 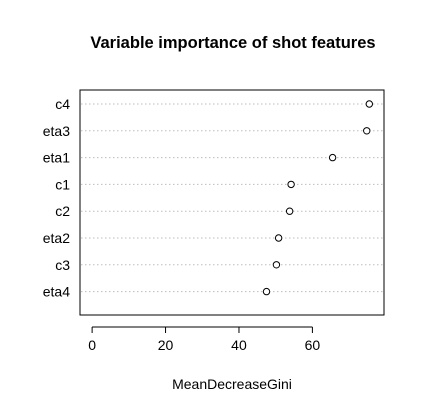 What do you see at coordinates (62, 184) in the screenshot?
I see `category-label-c1: c1` at bounding box center [62, 184].